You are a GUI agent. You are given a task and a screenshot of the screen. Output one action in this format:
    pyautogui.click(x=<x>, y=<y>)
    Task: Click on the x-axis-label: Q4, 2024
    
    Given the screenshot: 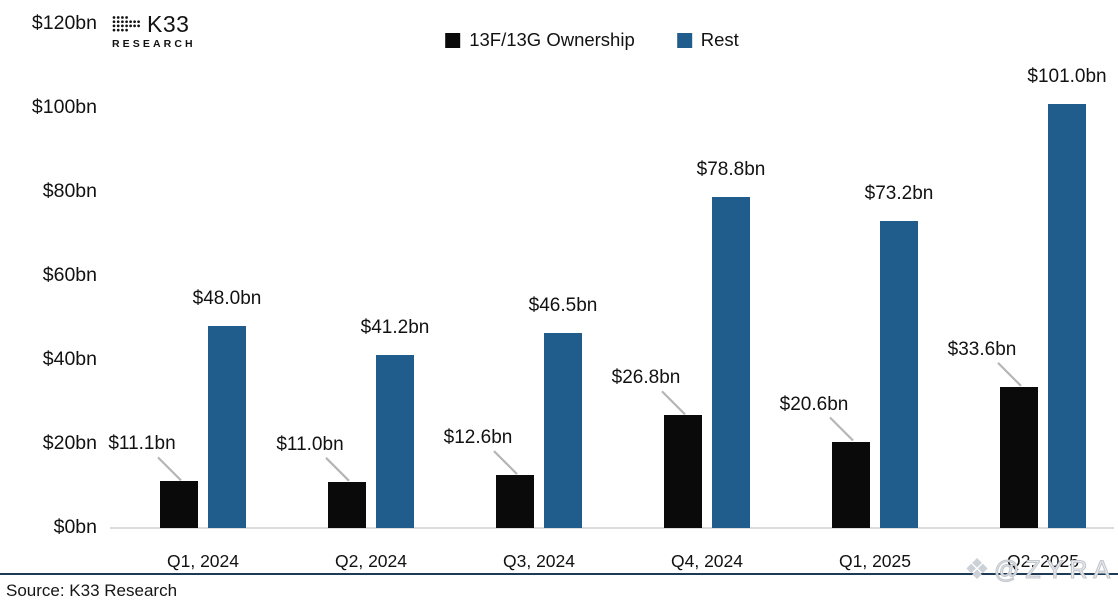 What is the action you would take?
    pyautogui.click(x=707, y=561)
    